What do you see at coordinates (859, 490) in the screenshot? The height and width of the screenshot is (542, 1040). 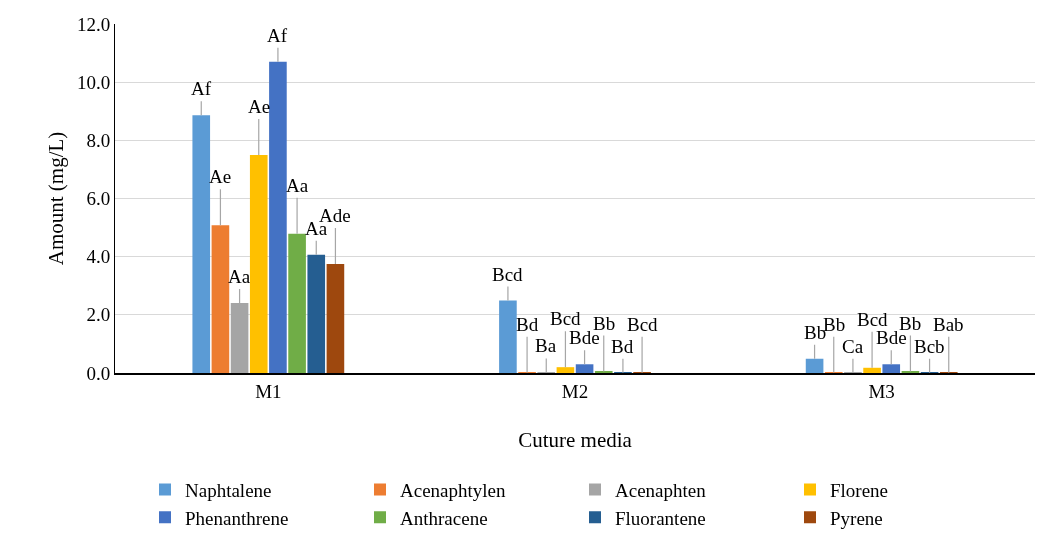 I see `legend-label: Florene` at bounding box center [859, 490].